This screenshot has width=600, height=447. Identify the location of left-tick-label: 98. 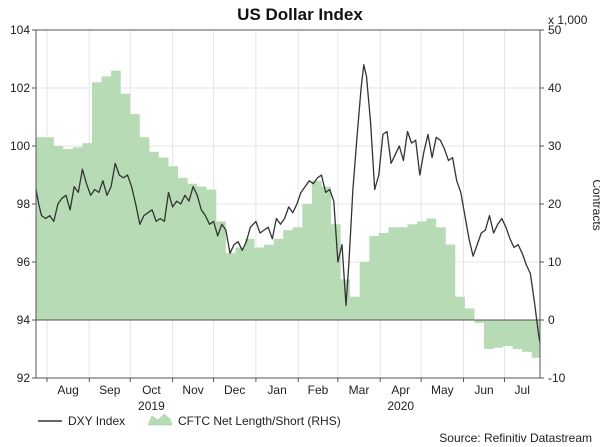
(24, 204).